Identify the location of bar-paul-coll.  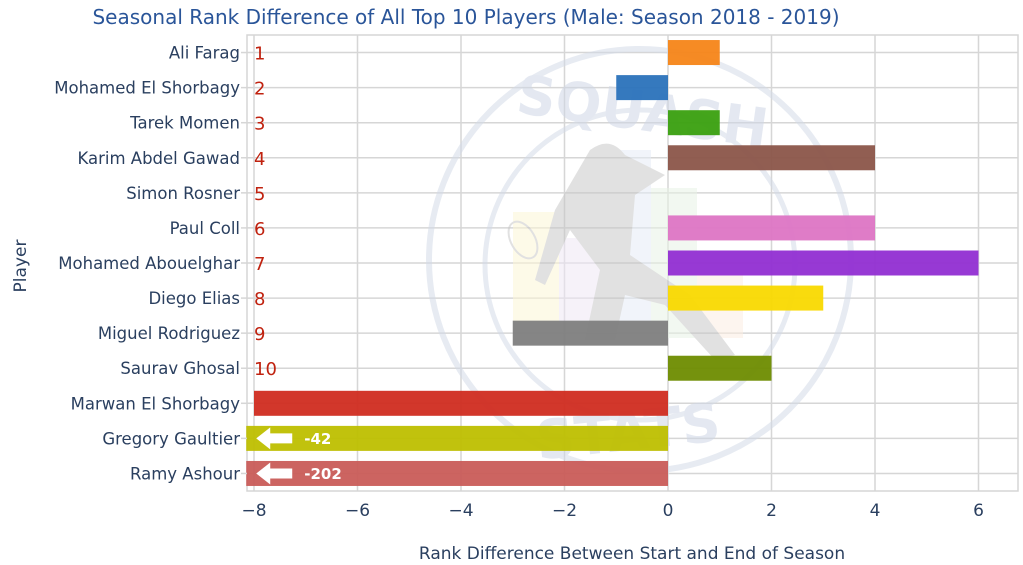
(771, 228).